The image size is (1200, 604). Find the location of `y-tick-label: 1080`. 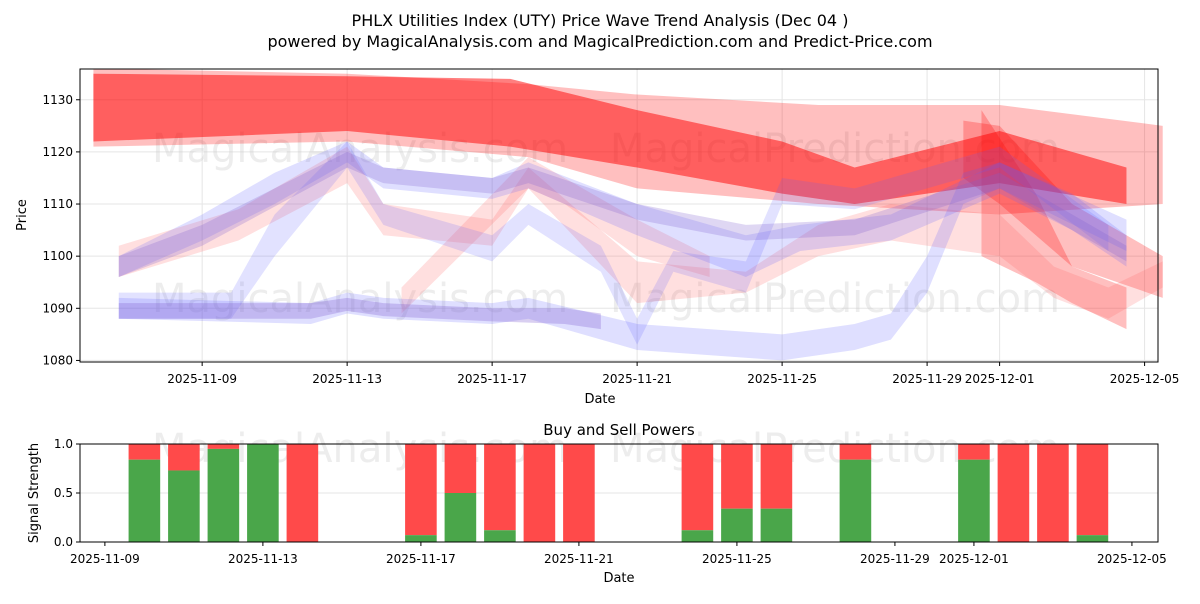

y-tick-label: 1080 is located at coordinates (57, 360).